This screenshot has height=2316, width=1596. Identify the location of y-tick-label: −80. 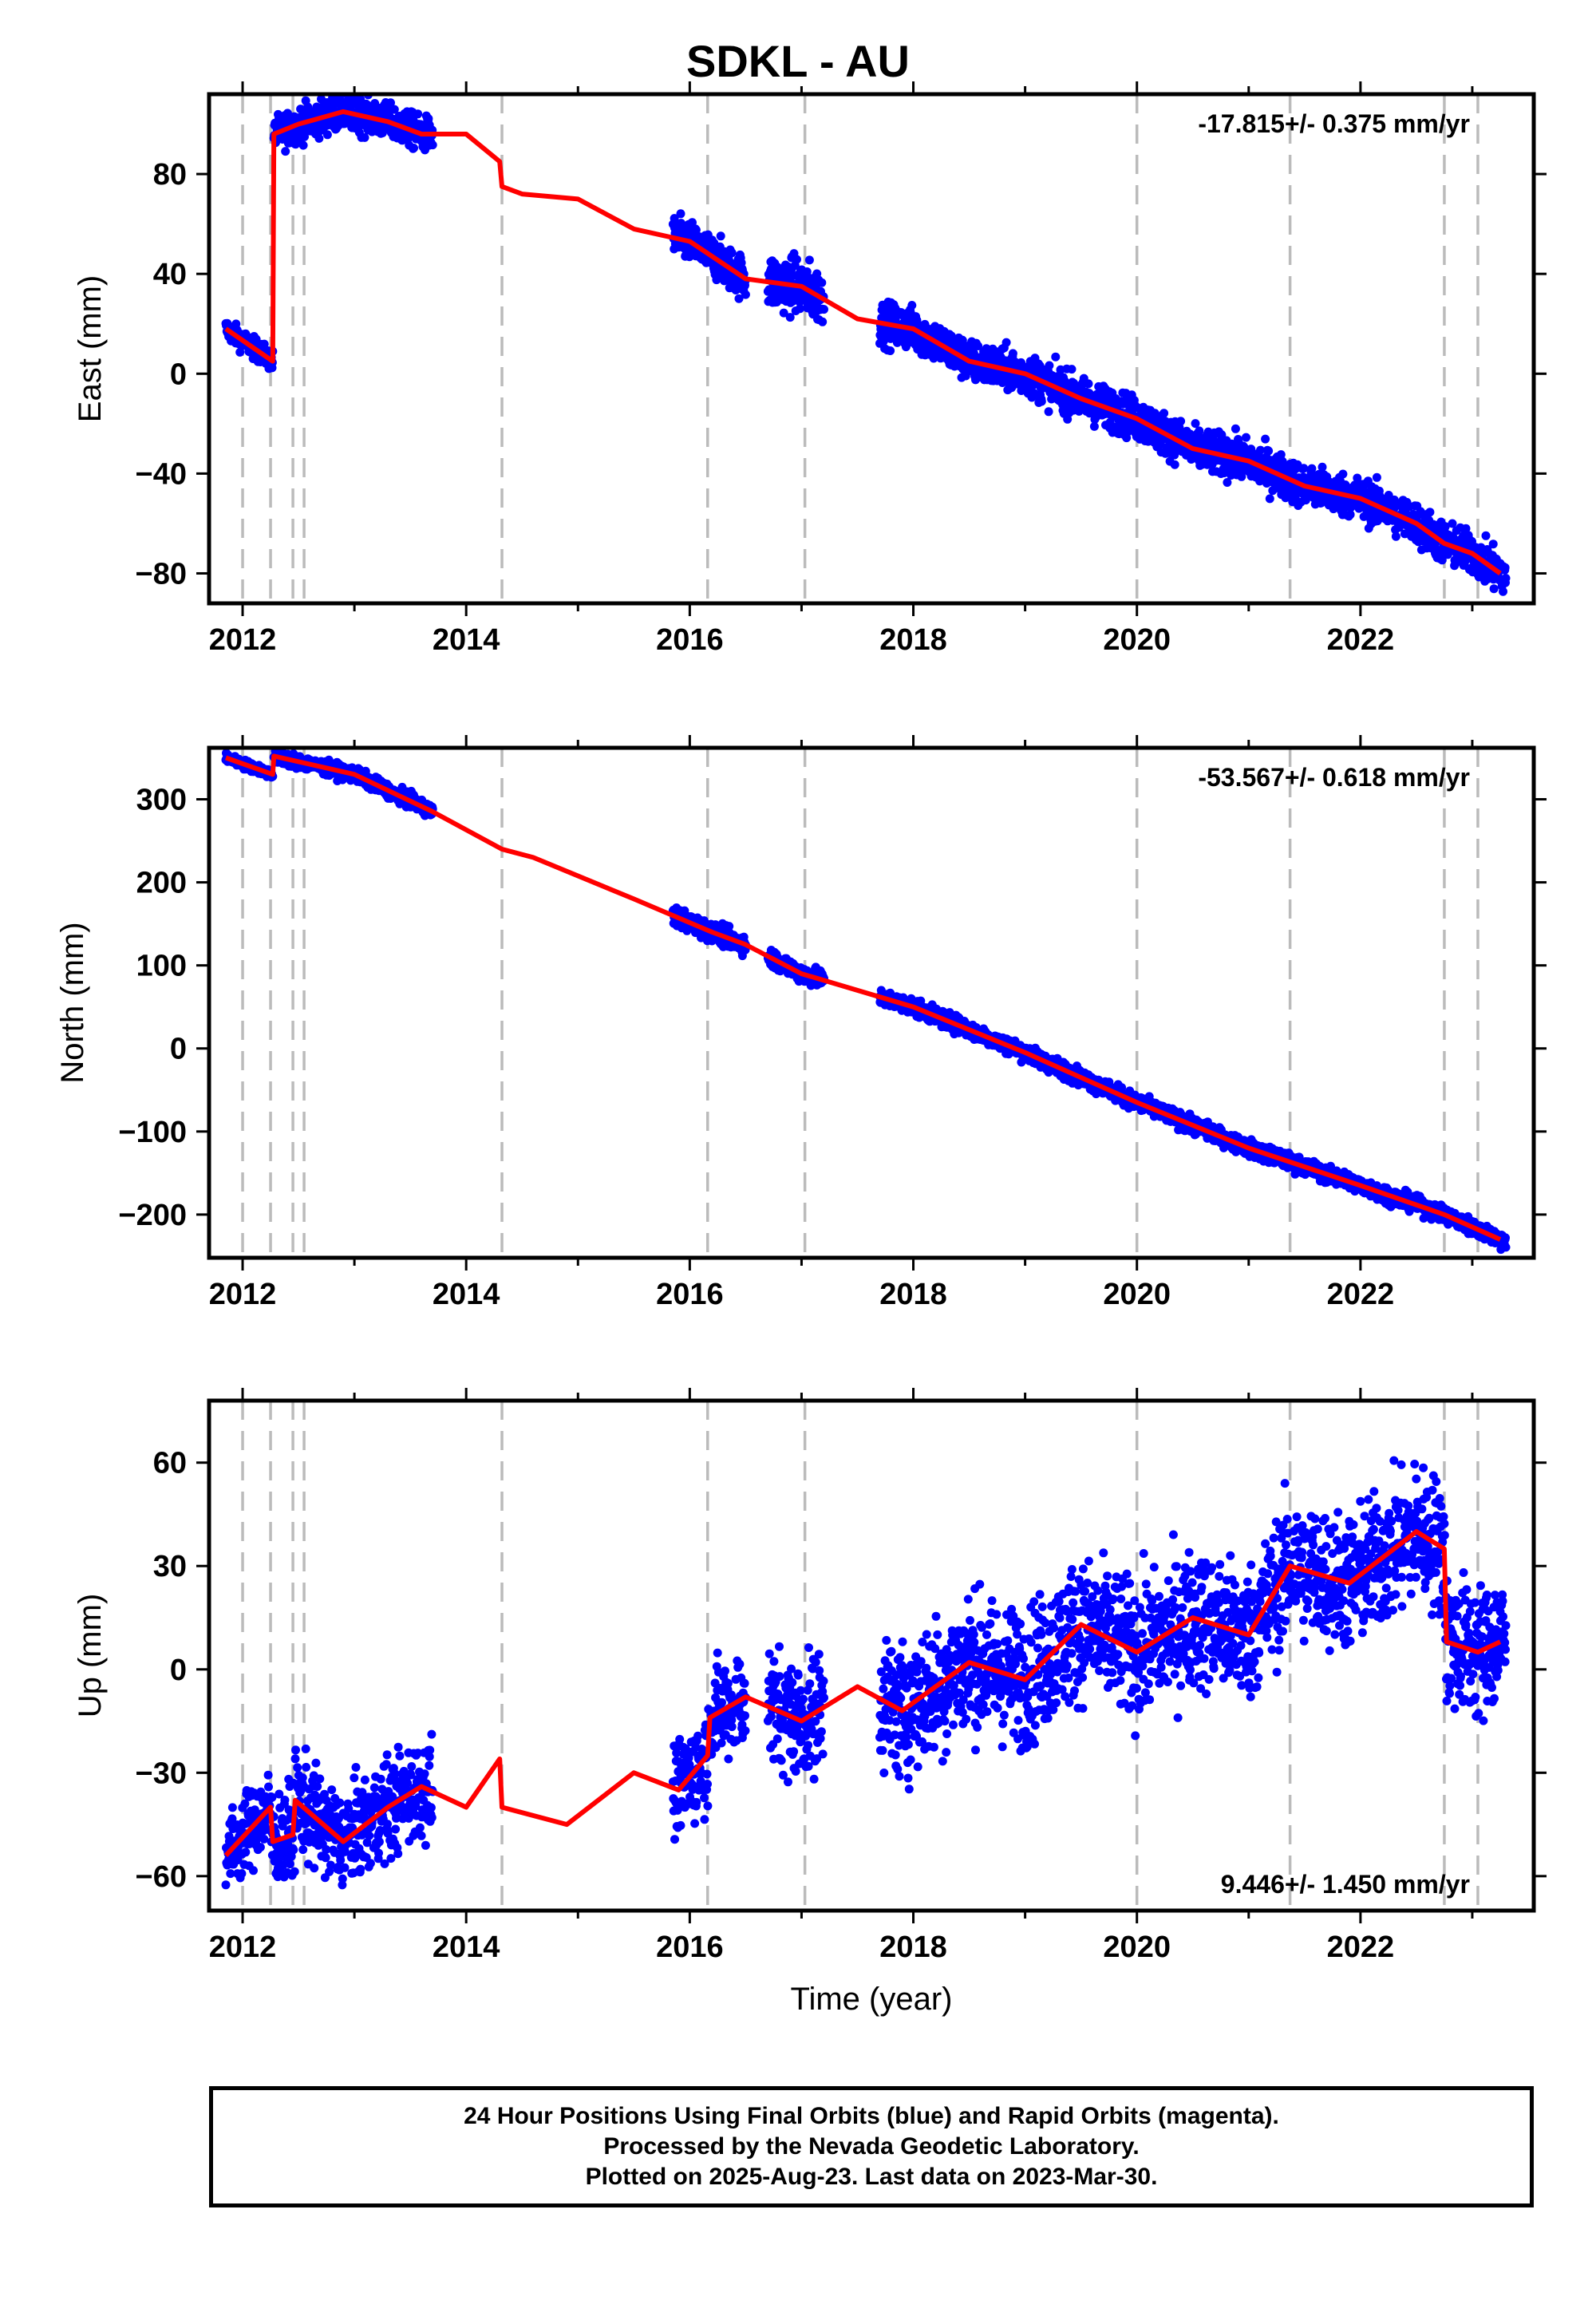
(161, 574).